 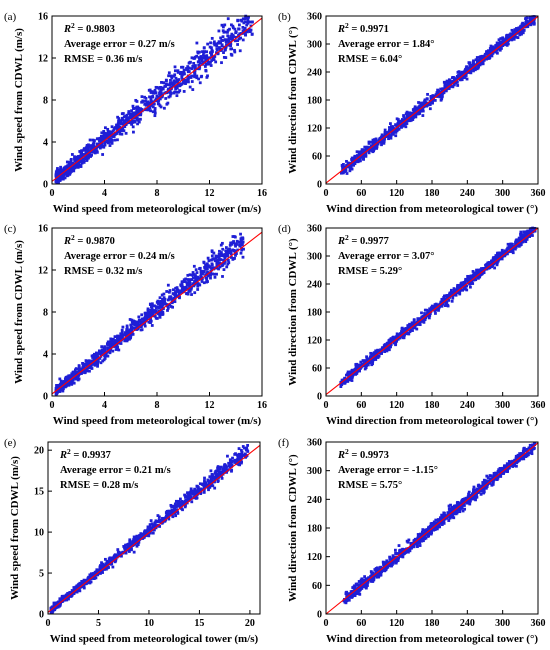 What do you see at coordinates (293, 312) in the screenshot?
I see `y-axis-title: Wind direction from CDWL (°)` at bounding box center [293, 312].